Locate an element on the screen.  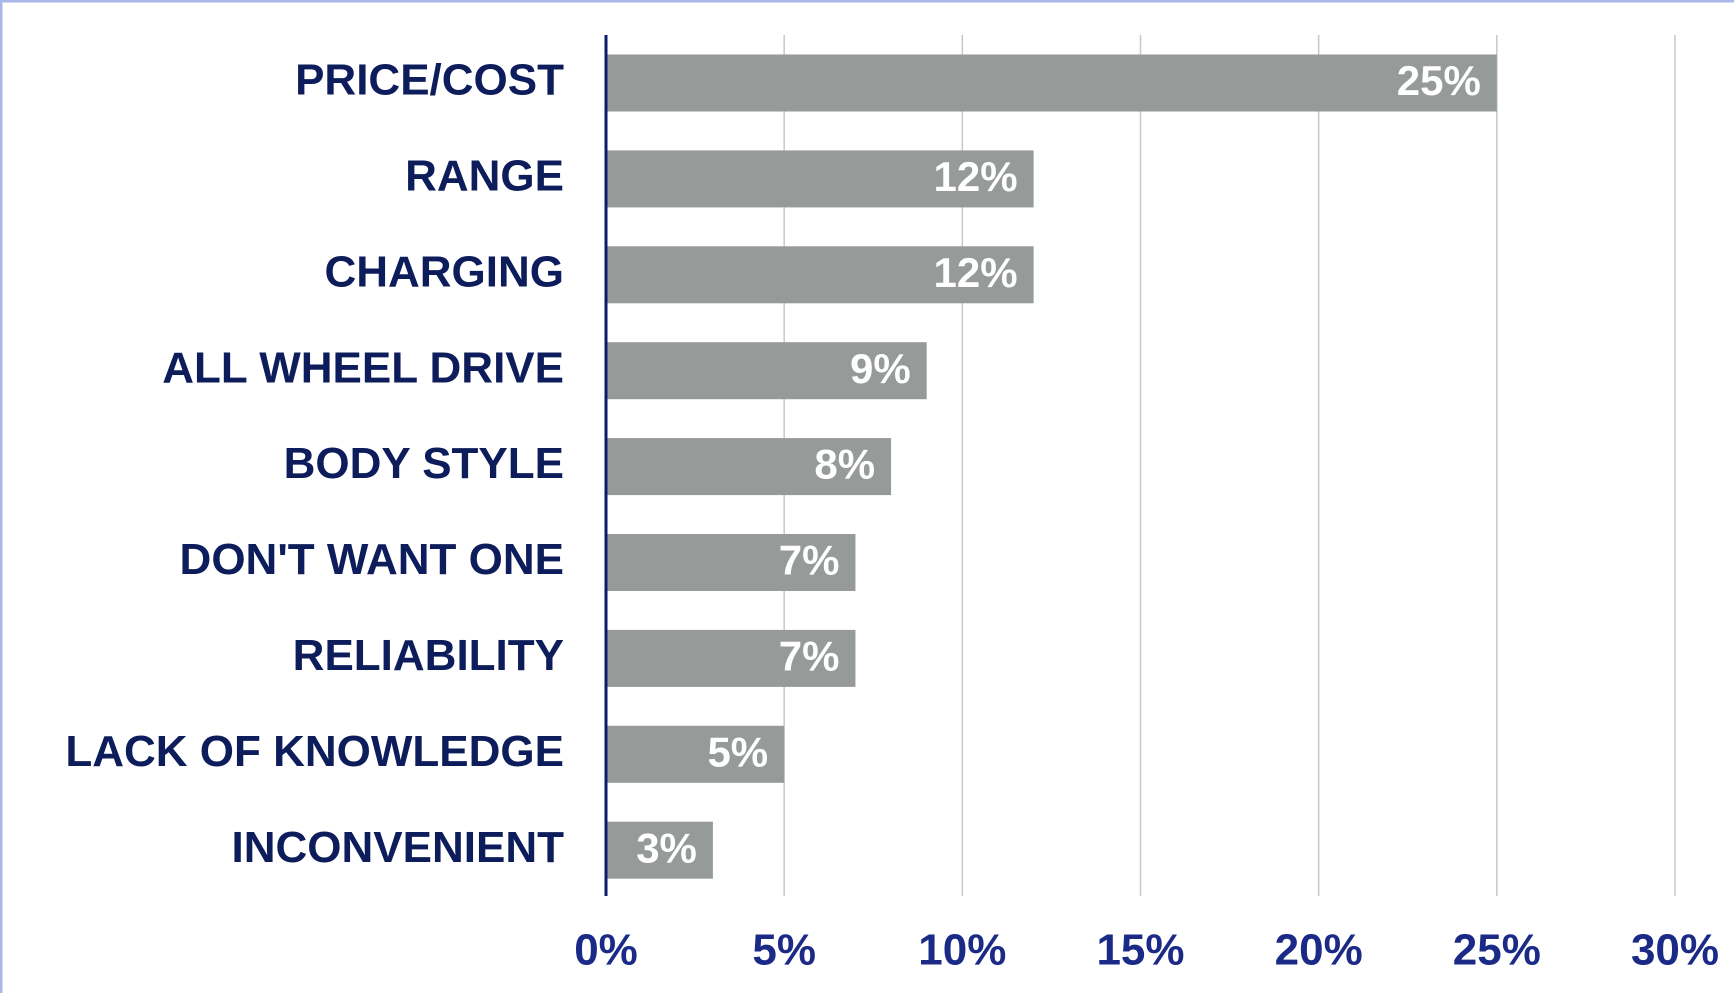
x-tick-label: 10% is located at coordinates (962, 950).